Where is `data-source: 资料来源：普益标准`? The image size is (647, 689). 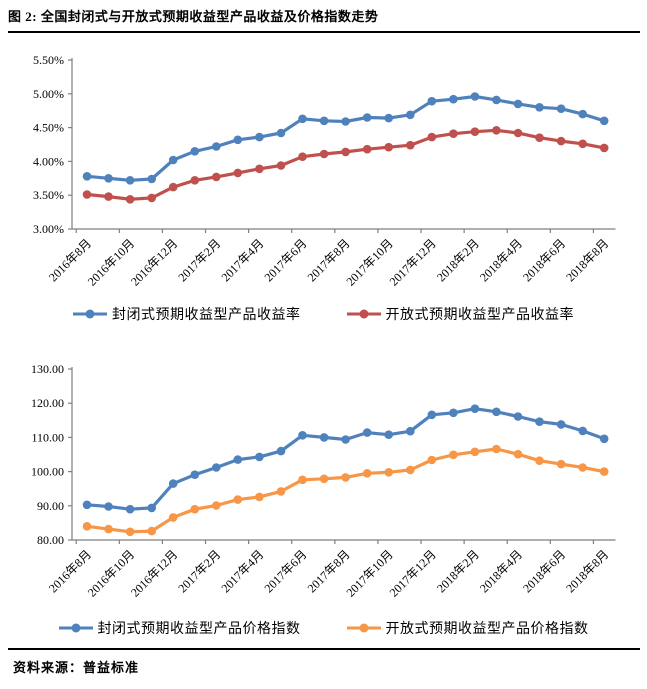 data-source: 资料来源：普益标准 is located at coordinates (76, 667).